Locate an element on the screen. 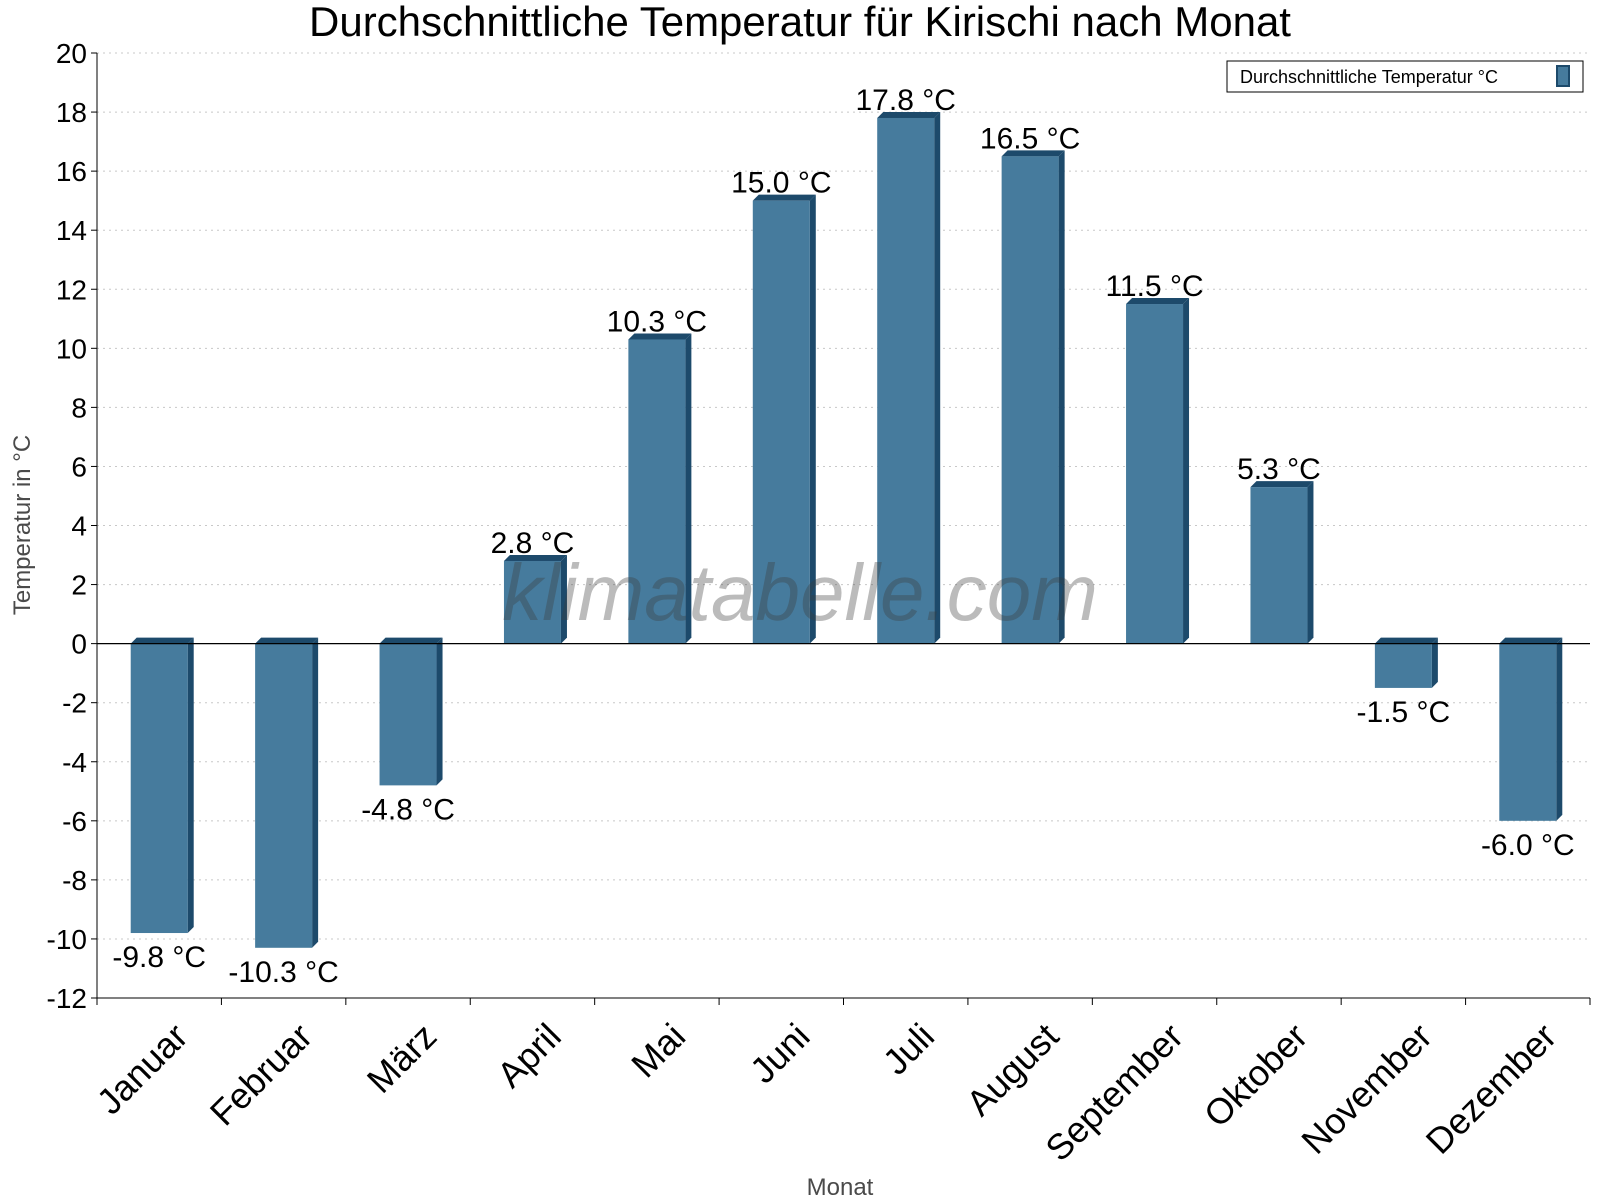  y-tick-label: -10 is located at coordinates (67, 939).